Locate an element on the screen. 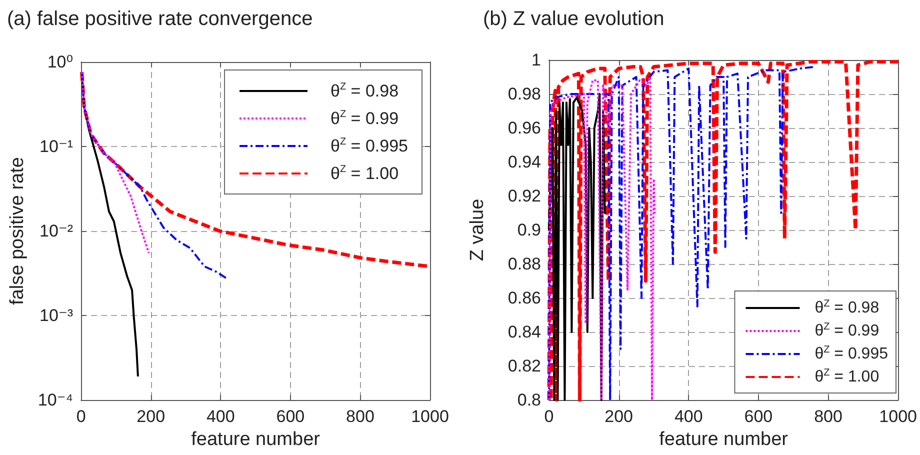  y-tick-label: 10⁻¹ is located at coordinates (57, 146).